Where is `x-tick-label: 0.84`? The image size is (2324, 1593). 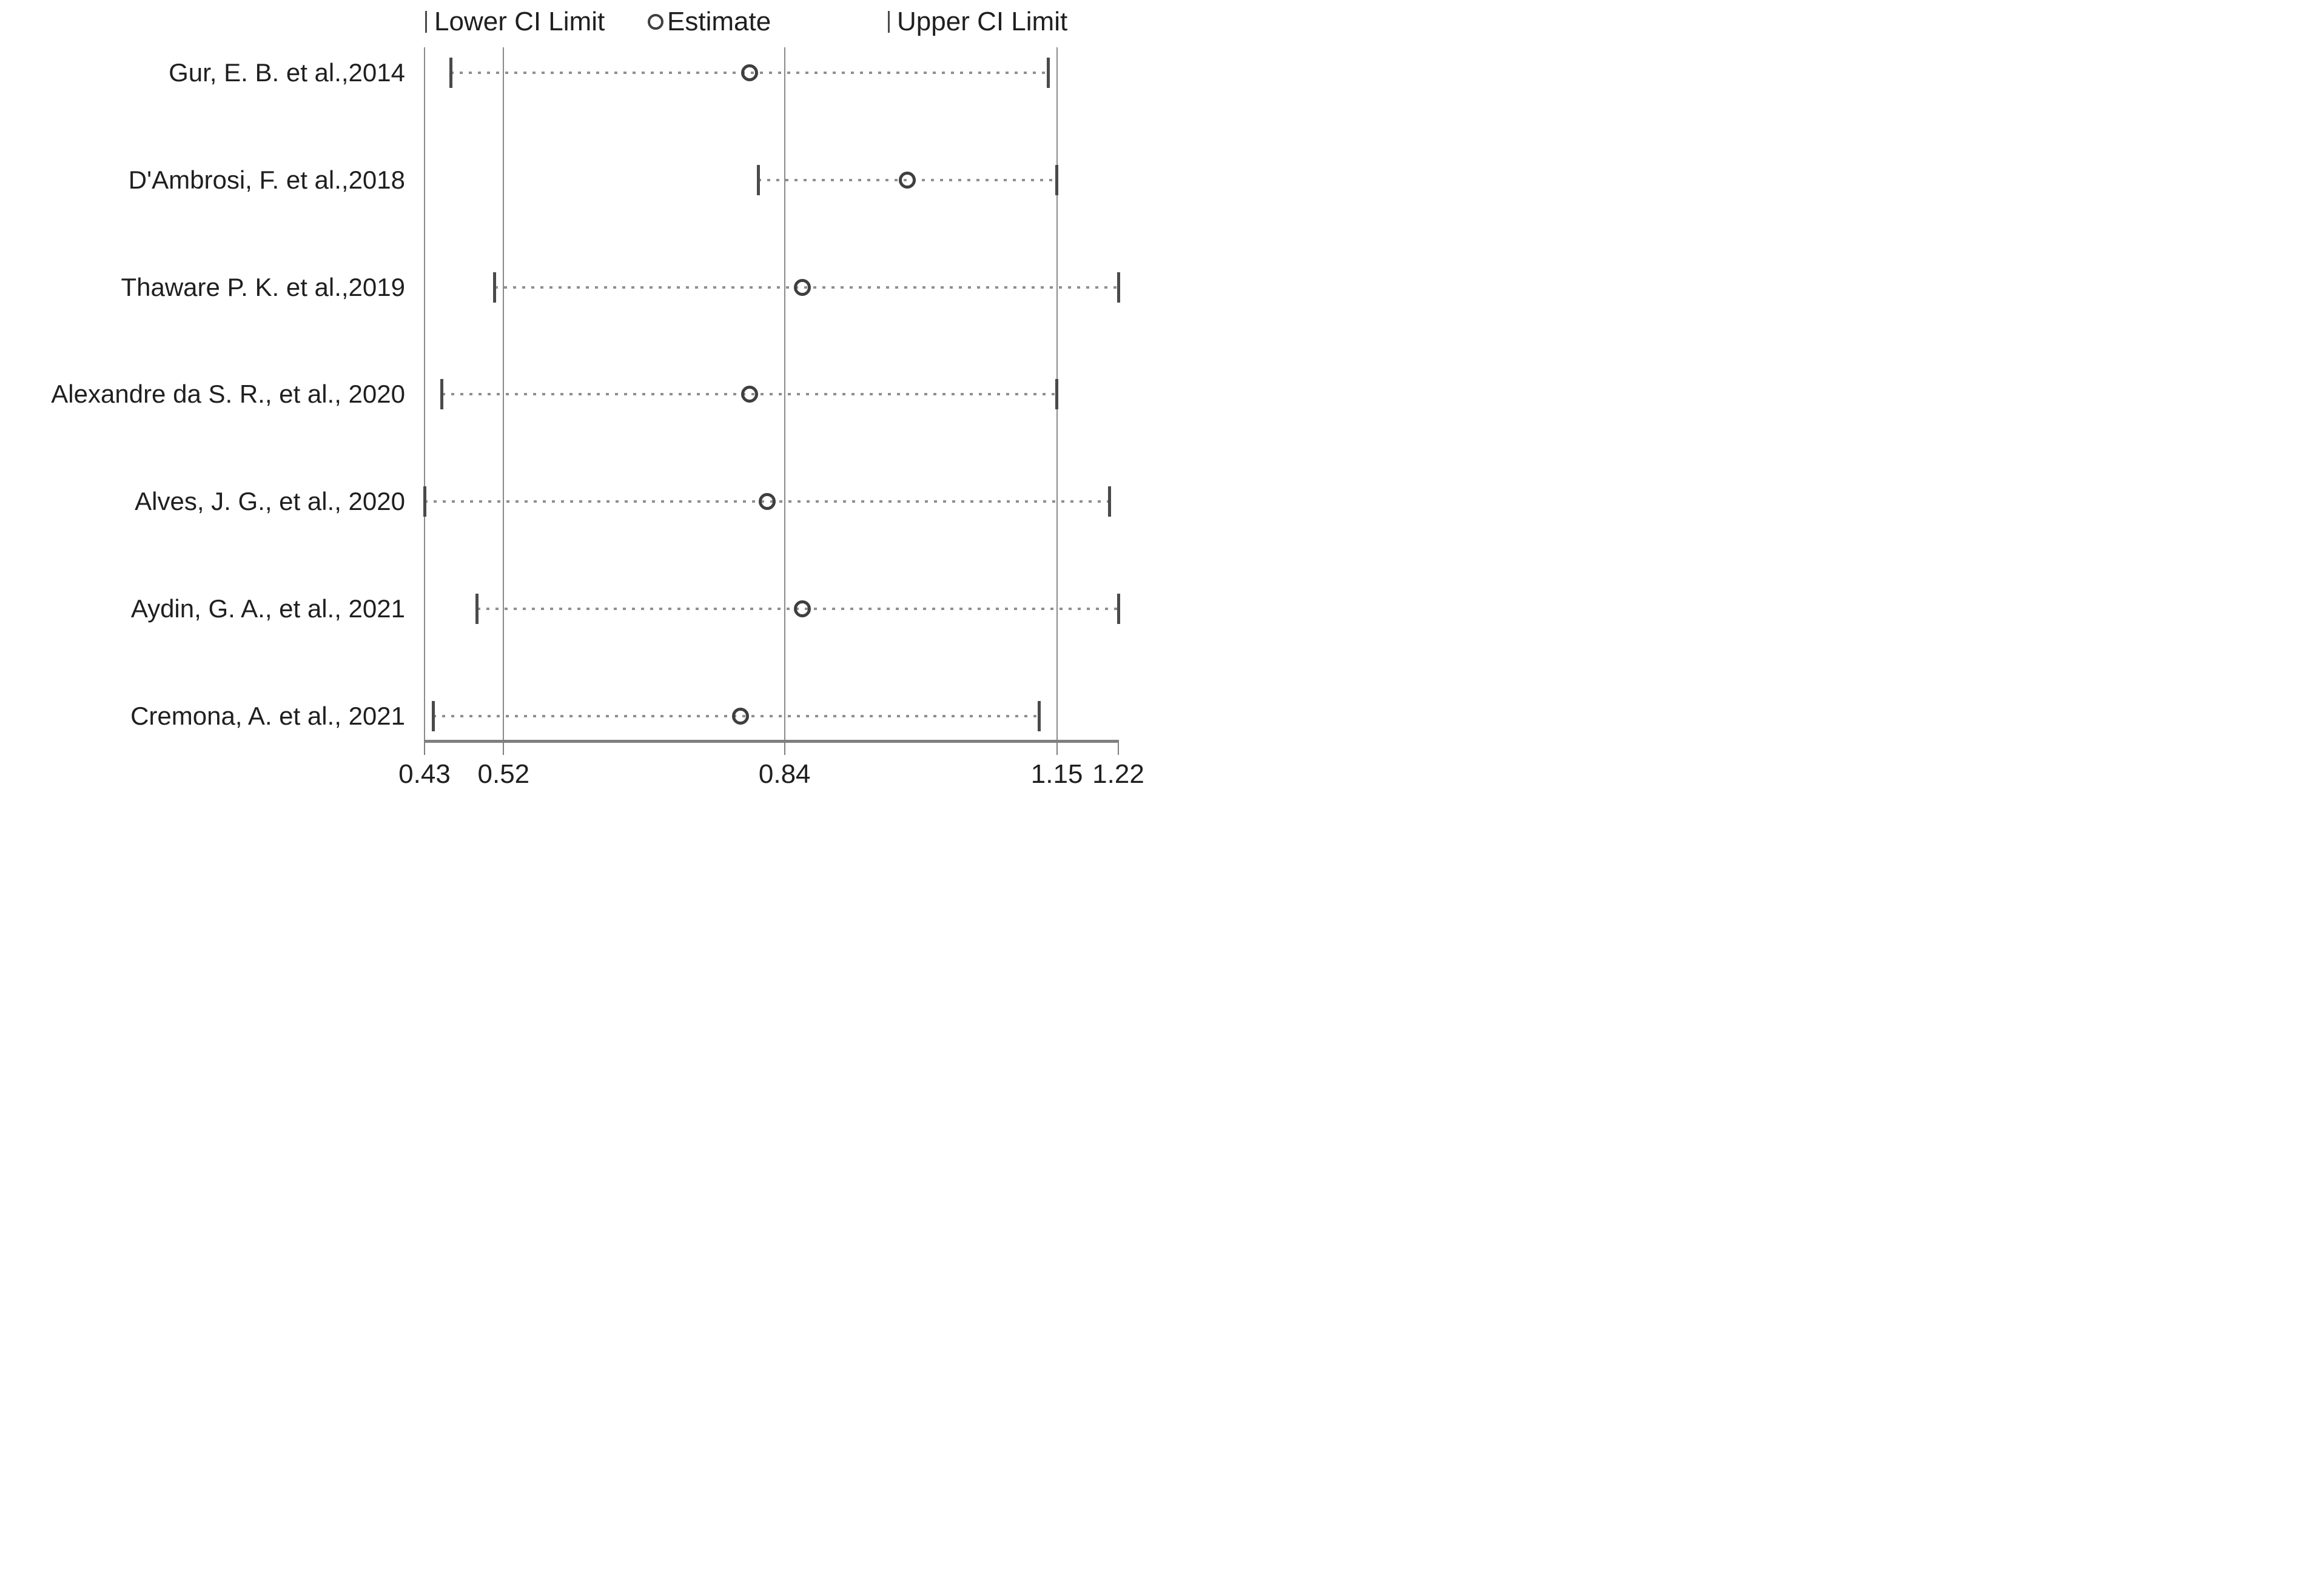
x-tick-label: 0.84 is located at coordinates (785, 774).